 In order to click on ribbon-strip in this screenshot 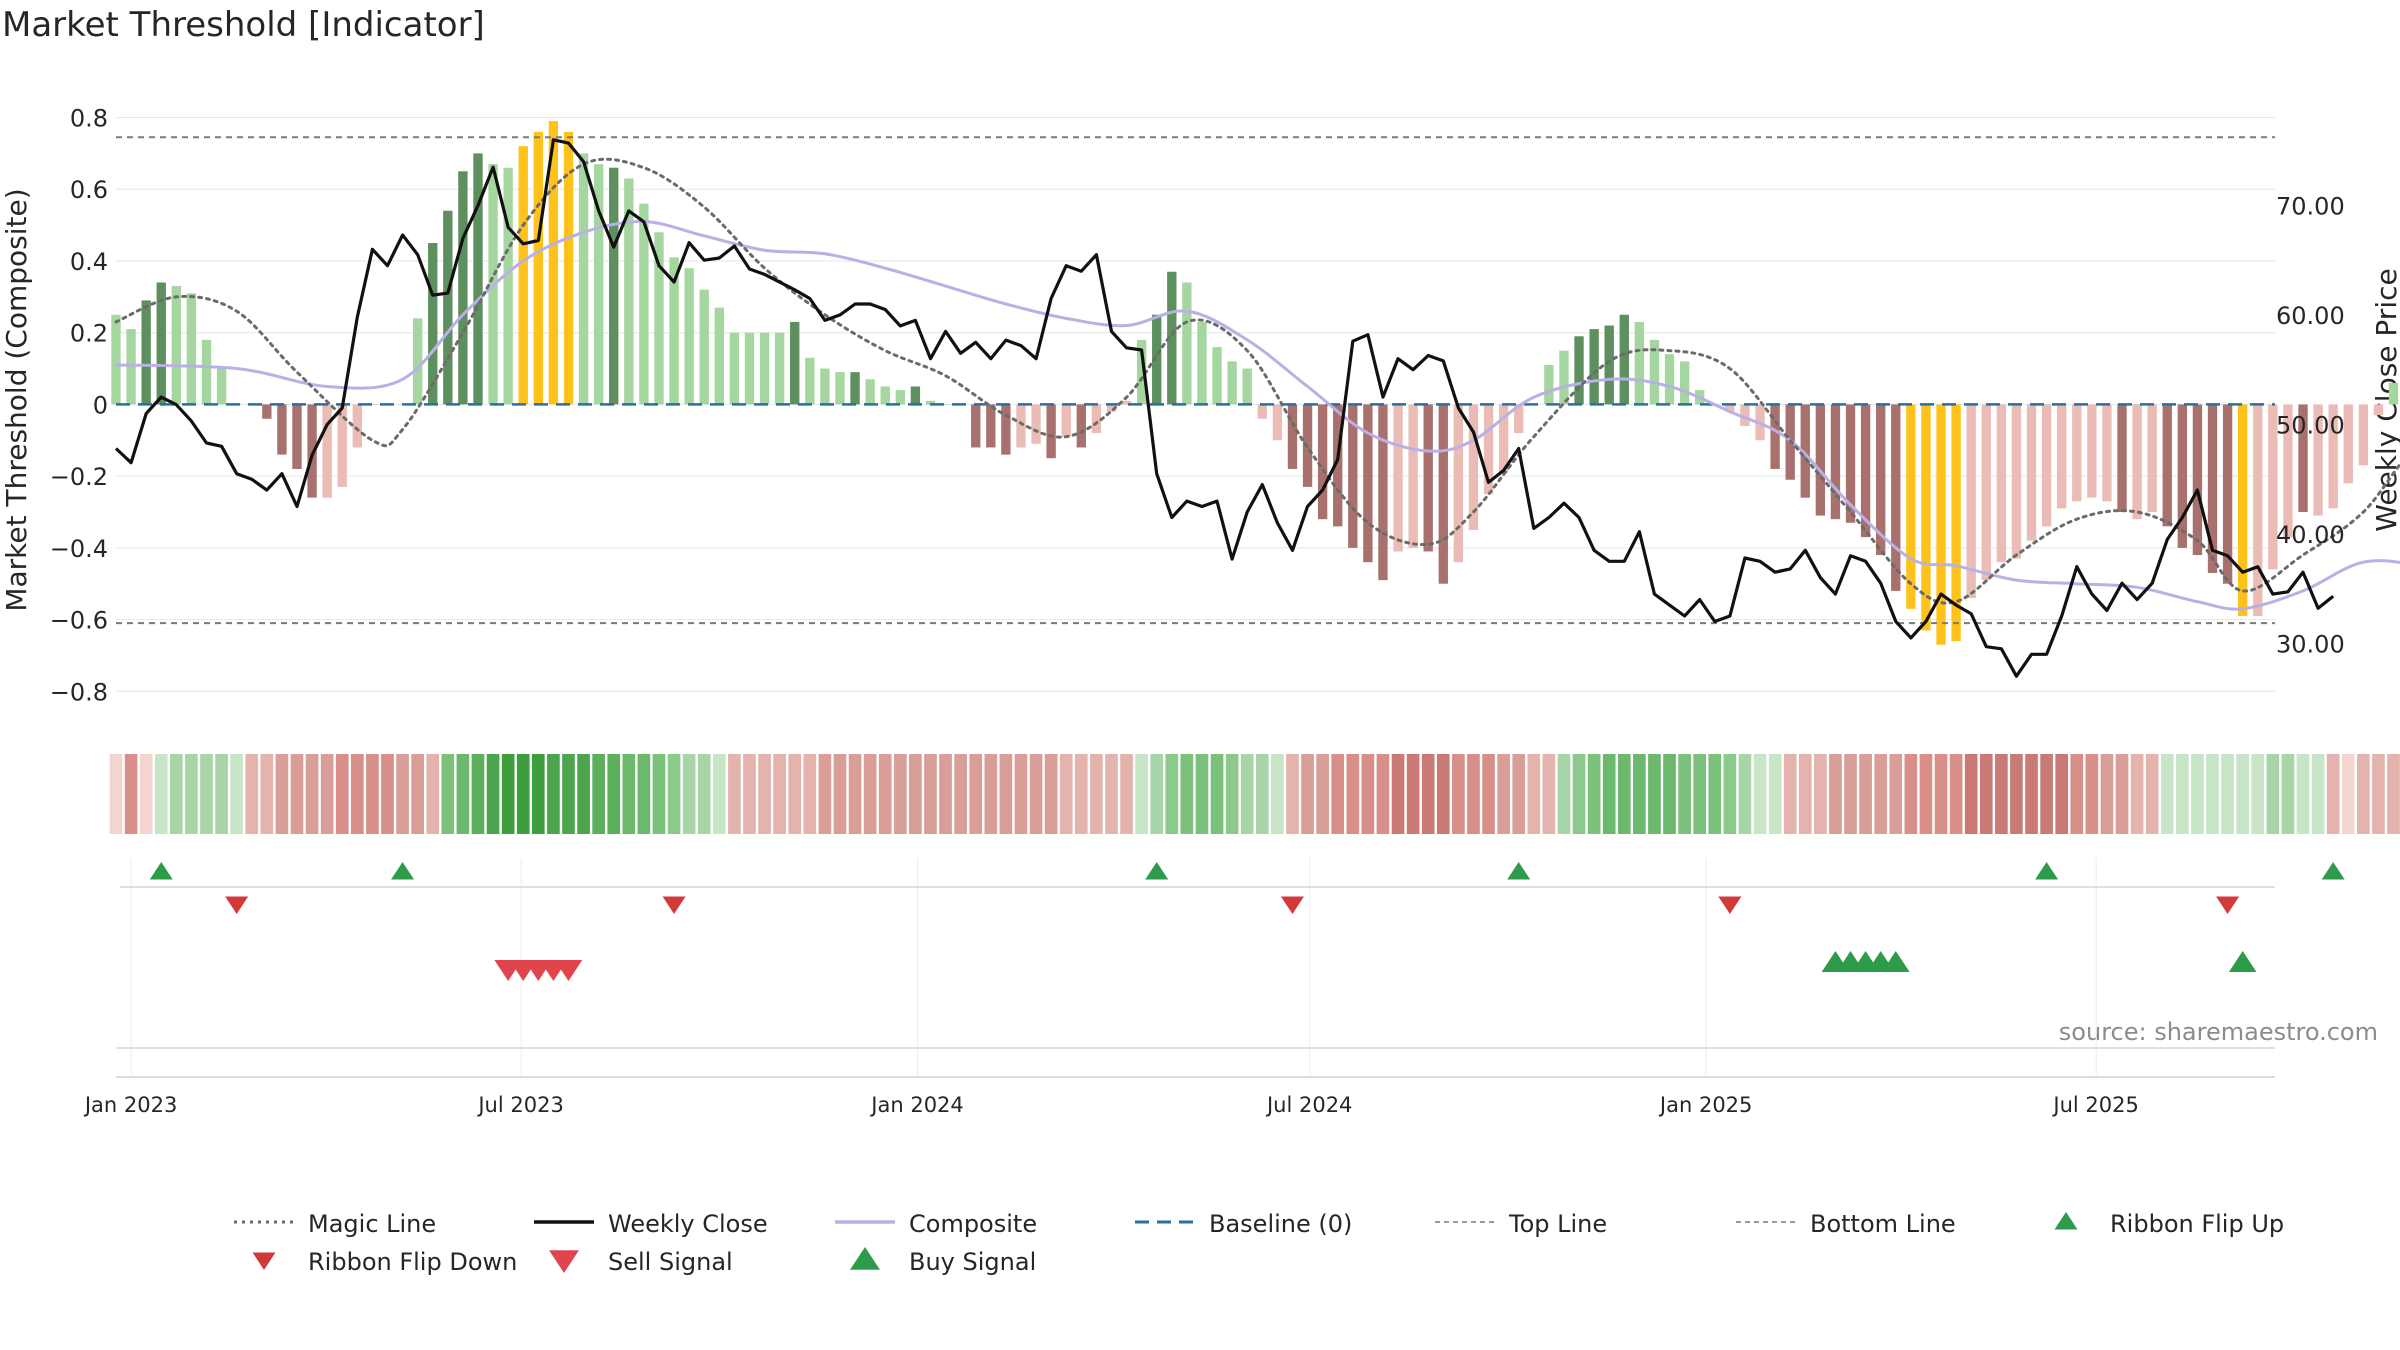, I will do `click(1254, 794)`.